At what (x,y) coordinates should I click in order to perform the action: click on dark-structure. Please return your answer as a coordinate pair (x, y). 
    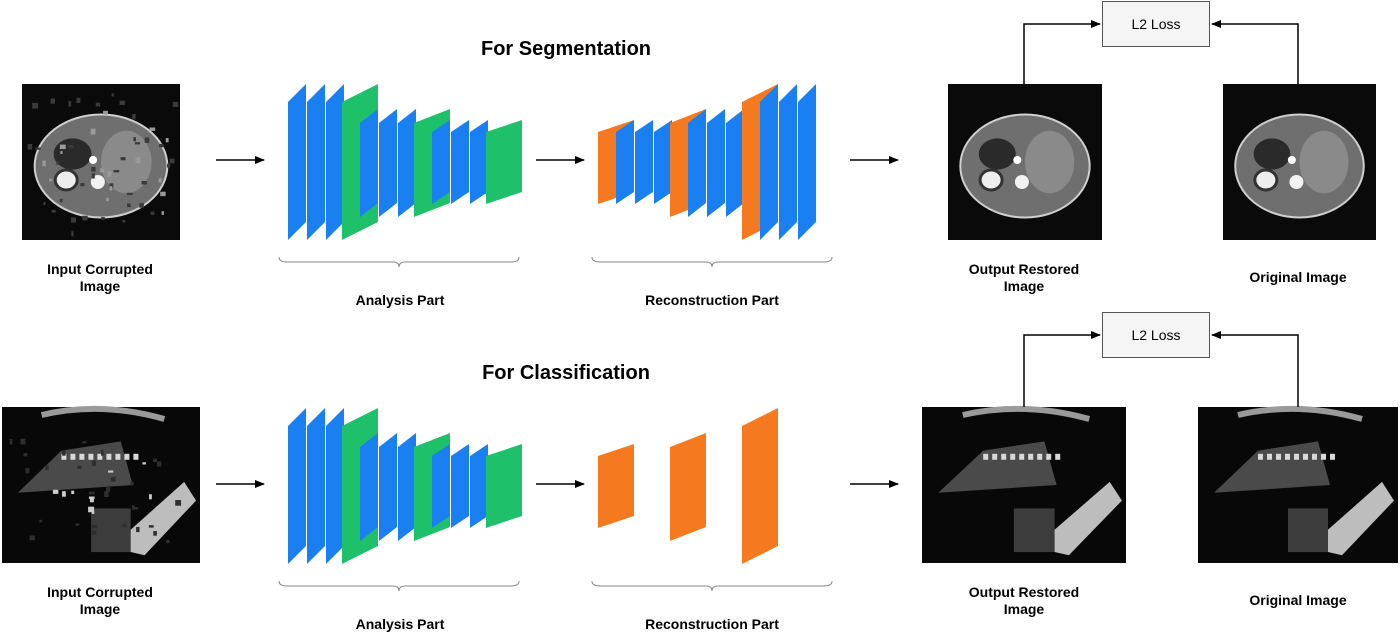
    Looking at the image, I should click on (111, 530).